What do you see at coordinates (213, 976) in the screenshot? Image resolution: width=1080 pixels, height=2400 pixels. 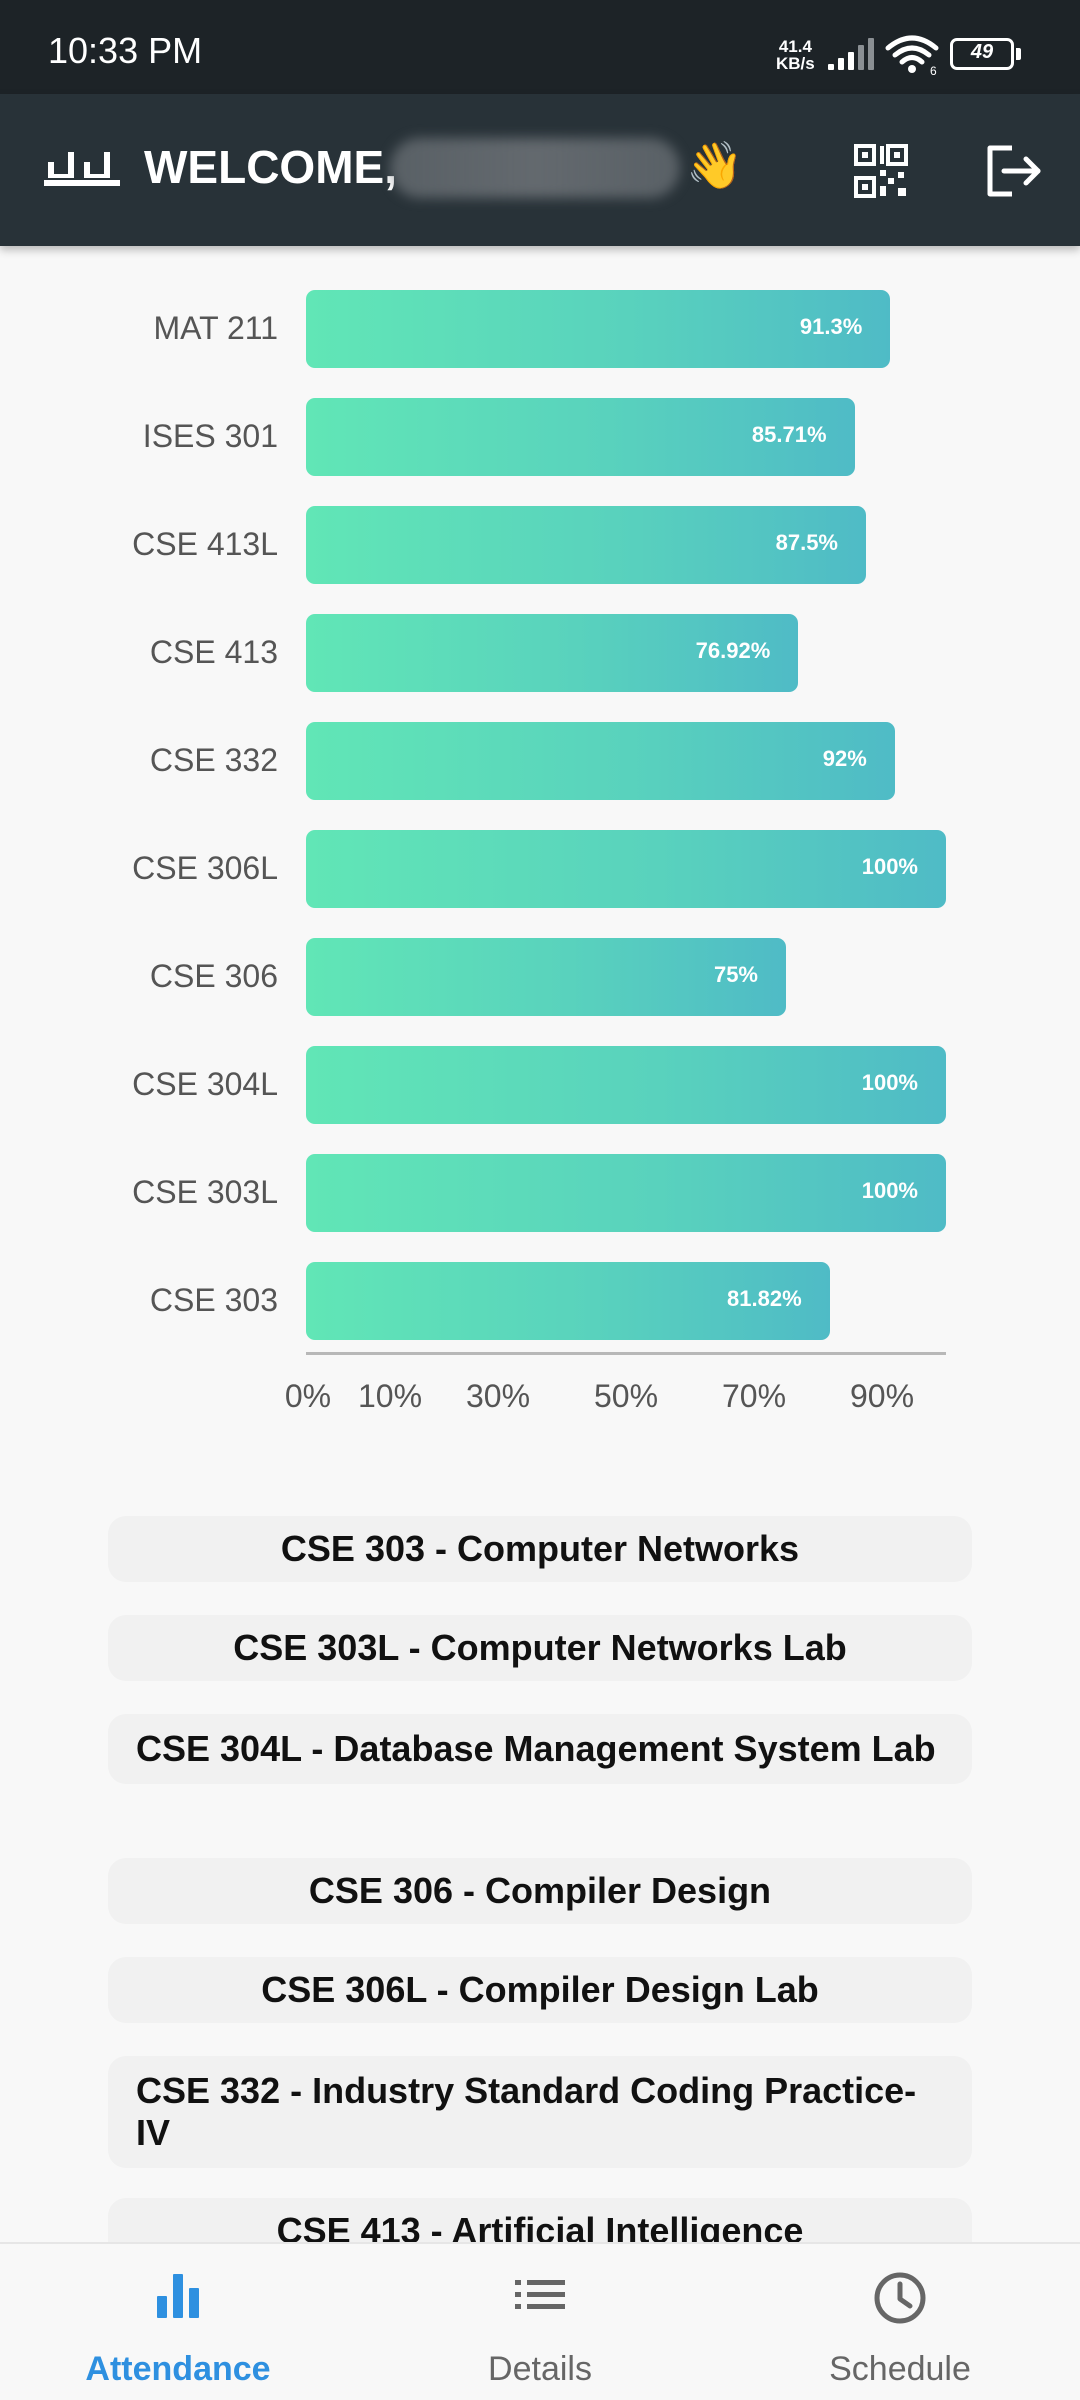 I see `category-label: CSE 306` at bounding box center [213, 976].